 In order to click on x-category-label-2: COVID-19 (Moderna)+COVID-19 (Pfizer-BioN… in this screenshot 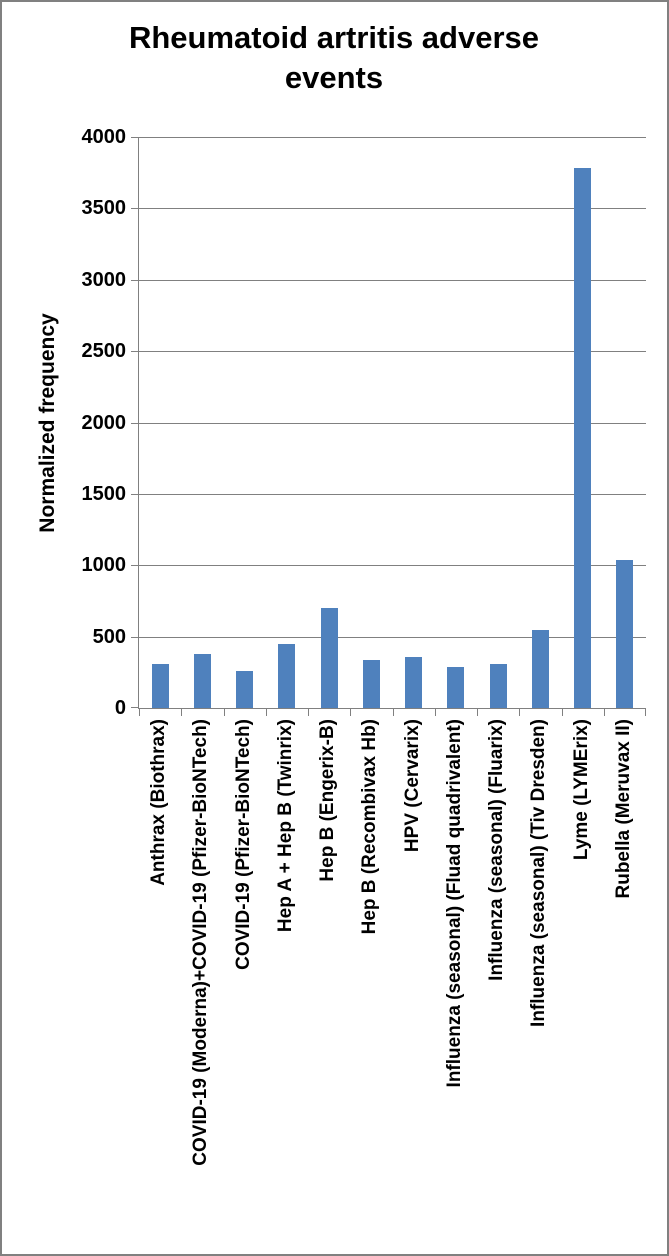, I will do `click(201, 942)`.